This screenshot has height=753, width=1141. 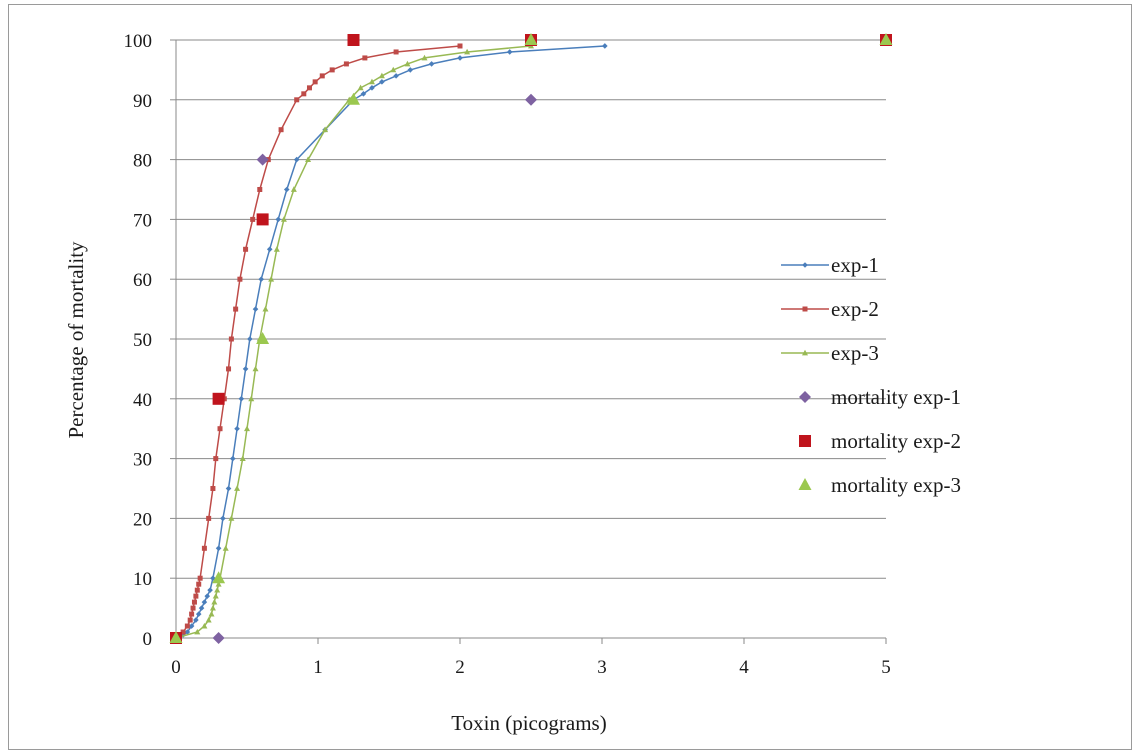 What do you see at coordinates (528, 723) in the screenshot?
I see `x-axis-title: Toxin (picograms)` at bounding box center [528, 723].